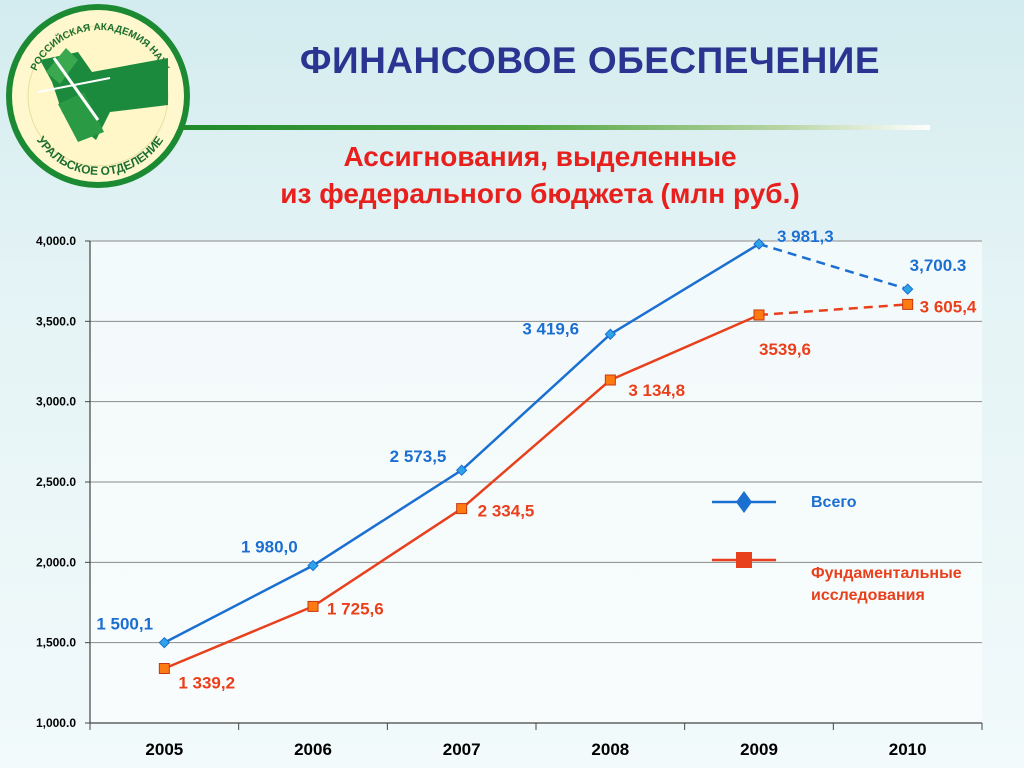 This screenshot has width=1024, height=768. Describe the element at coordinates (56, 321) in the screenshot. I see `y-tick-label: 3,500.0` at that location.